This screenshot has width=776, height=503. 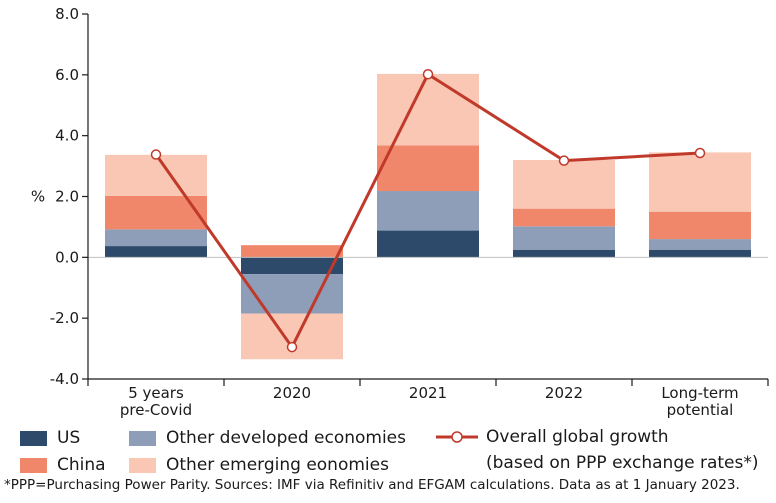 I want to click on legend-item-other-developed: Other developed economies, so click(x=267, y=438).